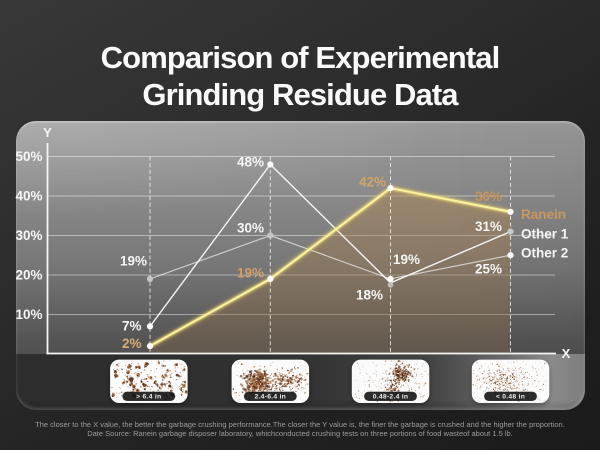 This screenshot has width=600, height=450. I want to click on svg-text: 20%, so click(28, 275).